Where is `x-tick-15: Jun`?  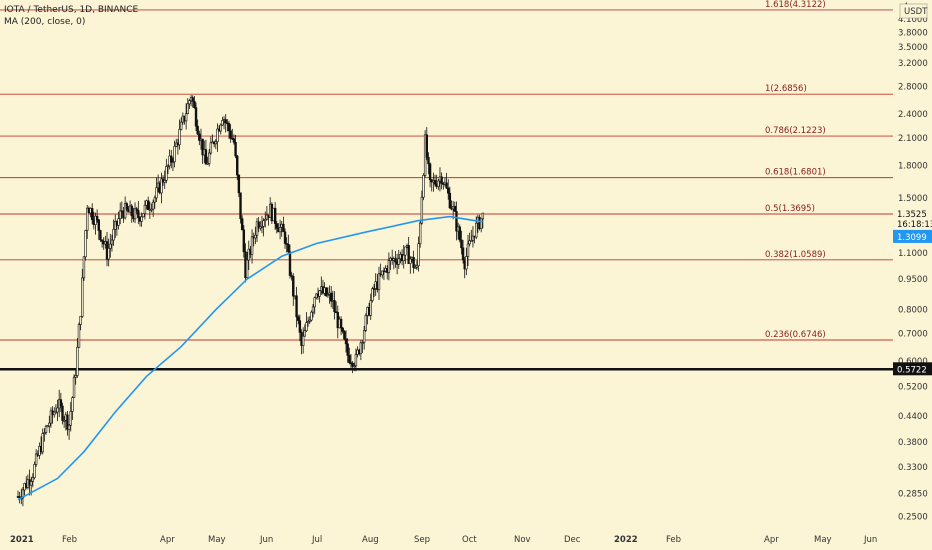
x-tick-15: Jun is located at coordinates (870, 540).